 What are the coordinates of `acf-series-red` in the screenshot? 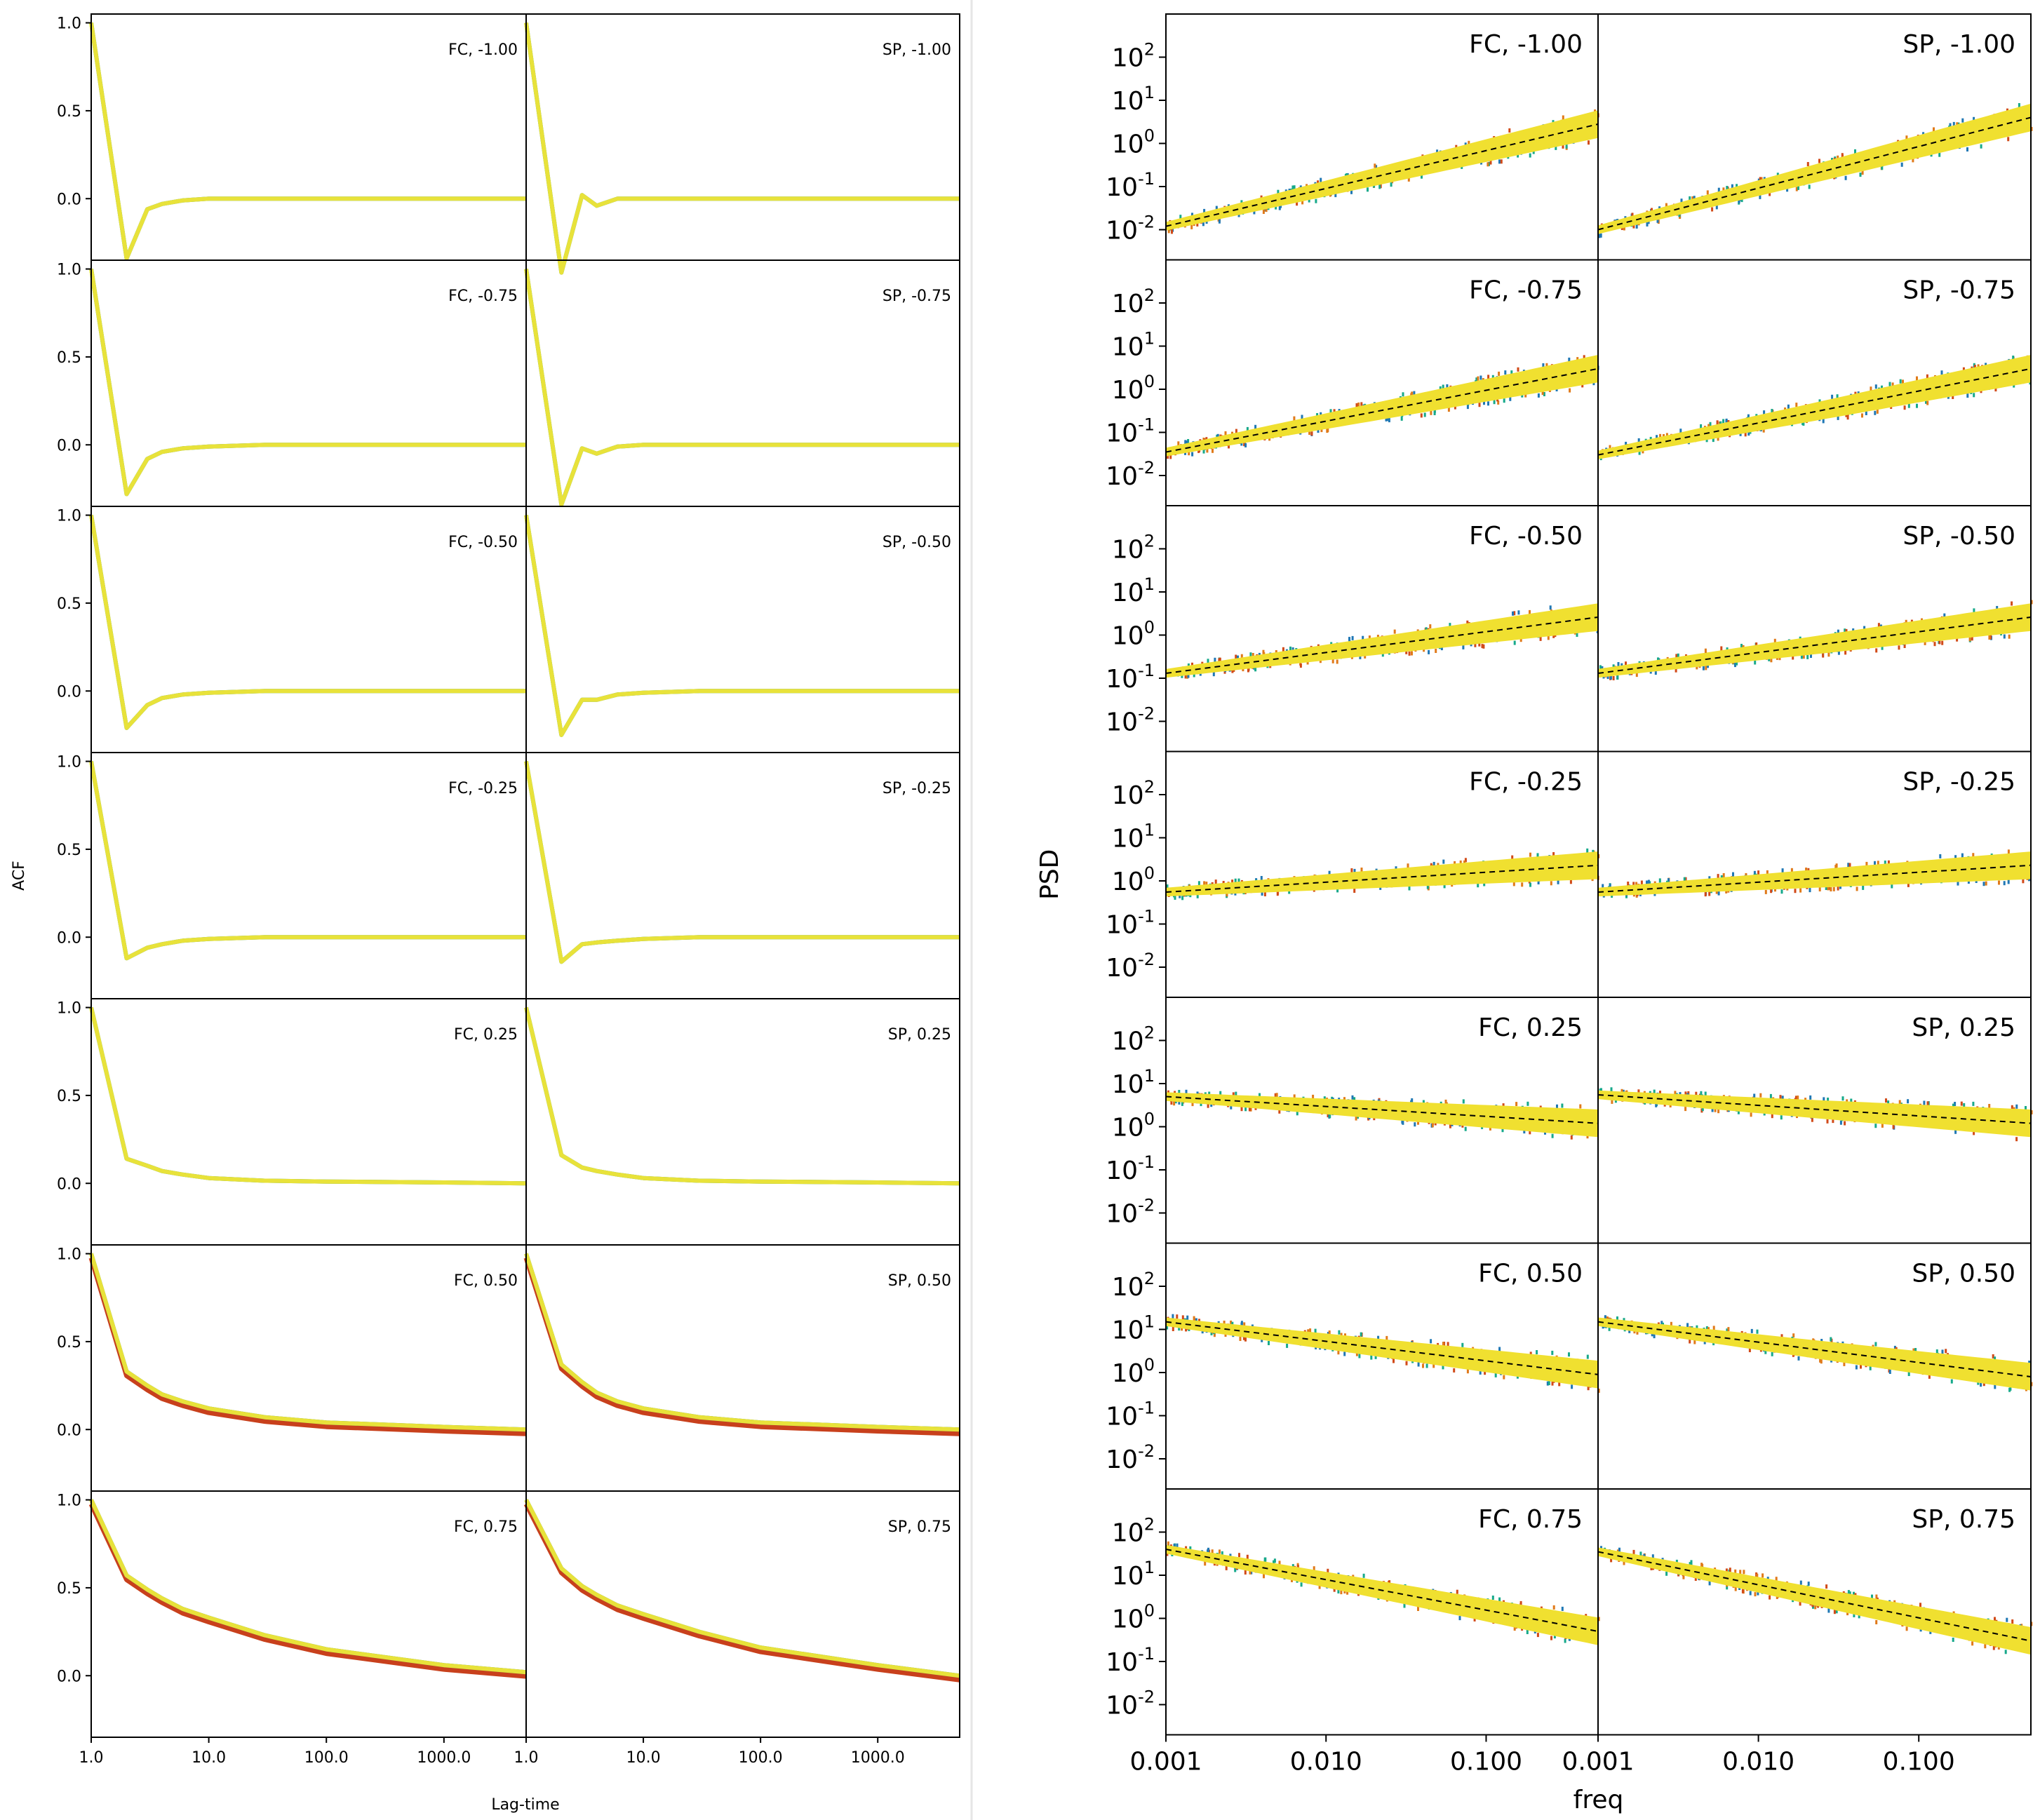 It's located at (741, 1346).